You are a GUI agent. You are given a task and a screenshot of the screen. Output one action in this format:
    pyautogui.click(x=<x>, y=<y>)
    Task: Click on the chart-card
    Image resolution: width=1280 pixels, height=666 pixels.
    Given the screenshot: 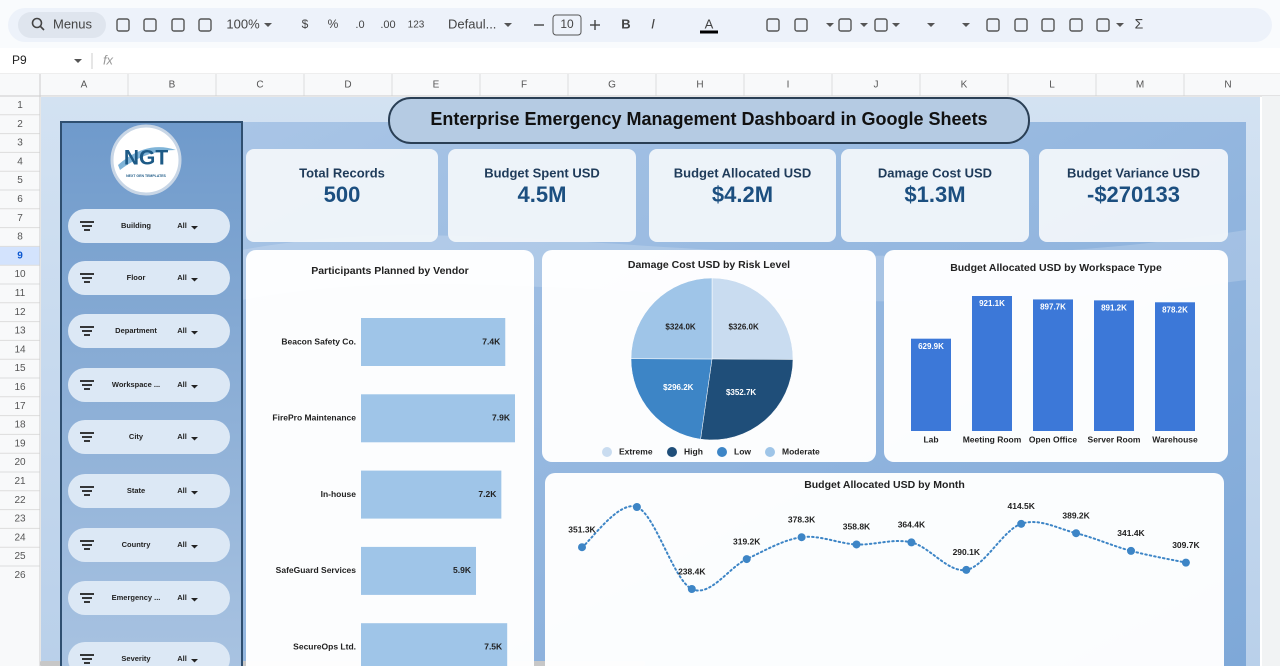 What is the action you would take?
    pyautogui.click(x=390, y=458)
    